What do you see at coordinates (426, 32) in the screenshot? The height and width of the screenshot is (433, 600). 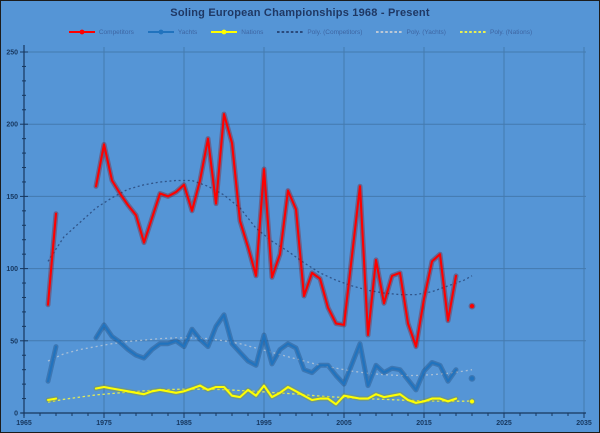 I see `legend-item-label: Poly. (Yachts)` at bounding box center [426, 32].